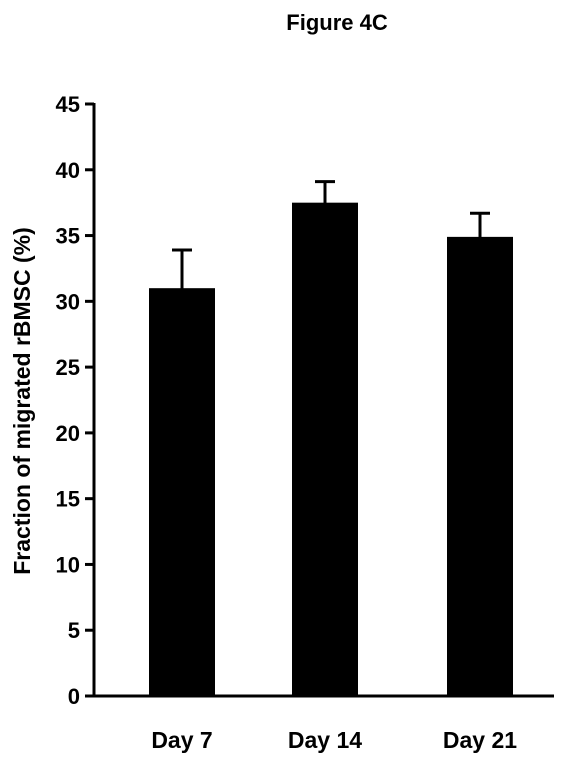 Image resolution: width=575 pixels, height=768 pixels. I want to click on y-tick-label: 5, so click(74, 630).